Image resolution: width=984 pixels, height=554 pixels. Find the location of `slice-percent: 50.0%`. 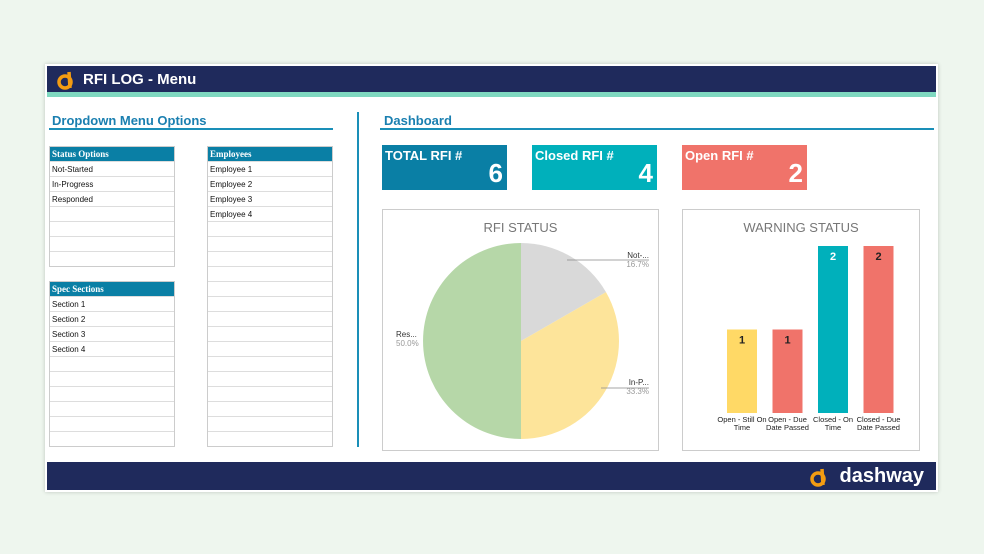

slice-percent: 50.0% is located at coordinates (407, 343).